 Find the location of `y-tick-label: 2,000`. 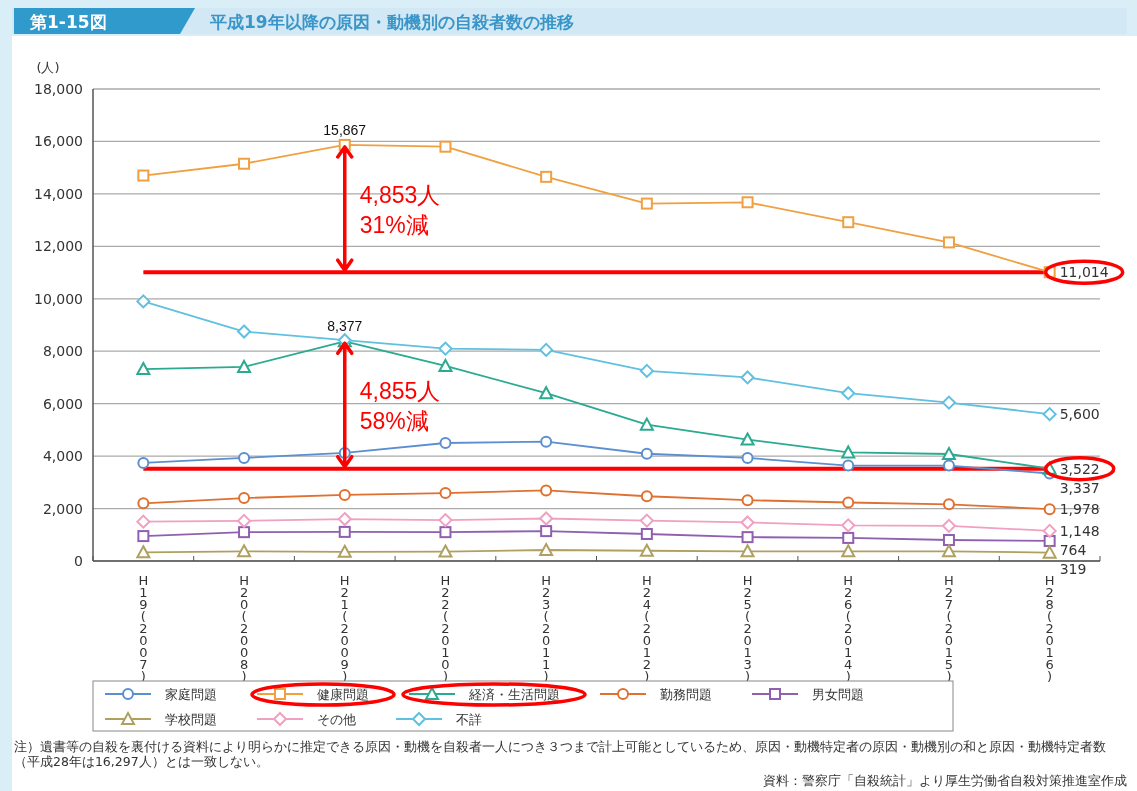

y-tick-label: 2,000 is located at coordinates (62, 508).